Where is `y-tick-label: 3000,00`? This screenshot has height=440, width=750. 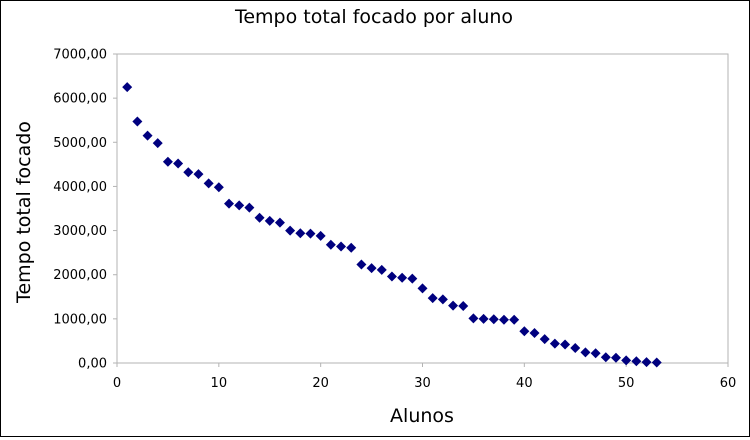 y-tick-label: 3000,00 is located at coordinates (80, 231).